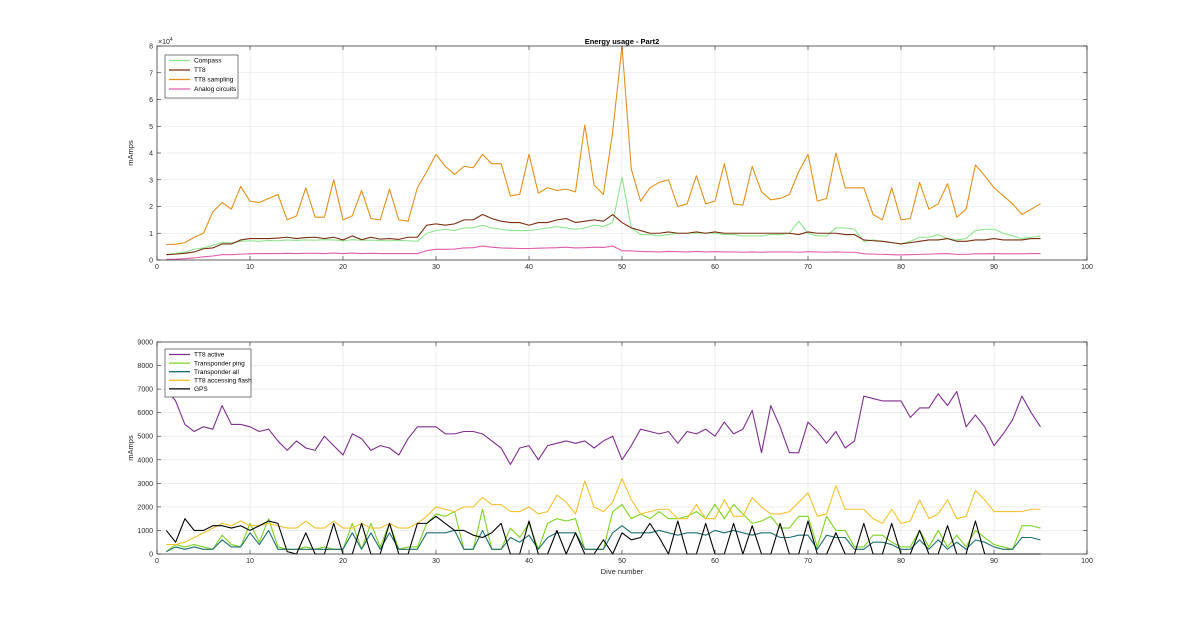 The height and width of the screenshot is (622, 1200). Describe the element at coordinates (145, 531) in the screenshot. I see `y-tick-label: 1000` at that location.